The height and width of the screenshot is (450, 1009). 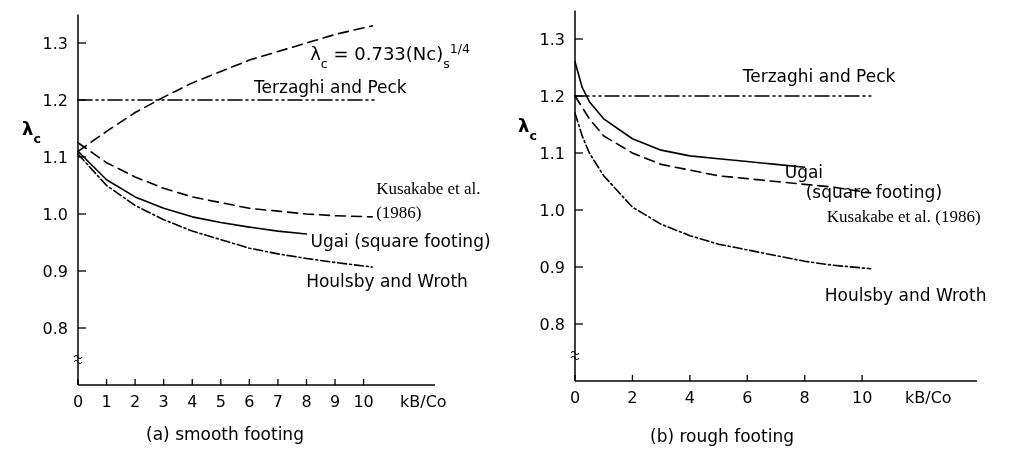 I want to click on text: (b) rough footing, so click(x=722, y=436).